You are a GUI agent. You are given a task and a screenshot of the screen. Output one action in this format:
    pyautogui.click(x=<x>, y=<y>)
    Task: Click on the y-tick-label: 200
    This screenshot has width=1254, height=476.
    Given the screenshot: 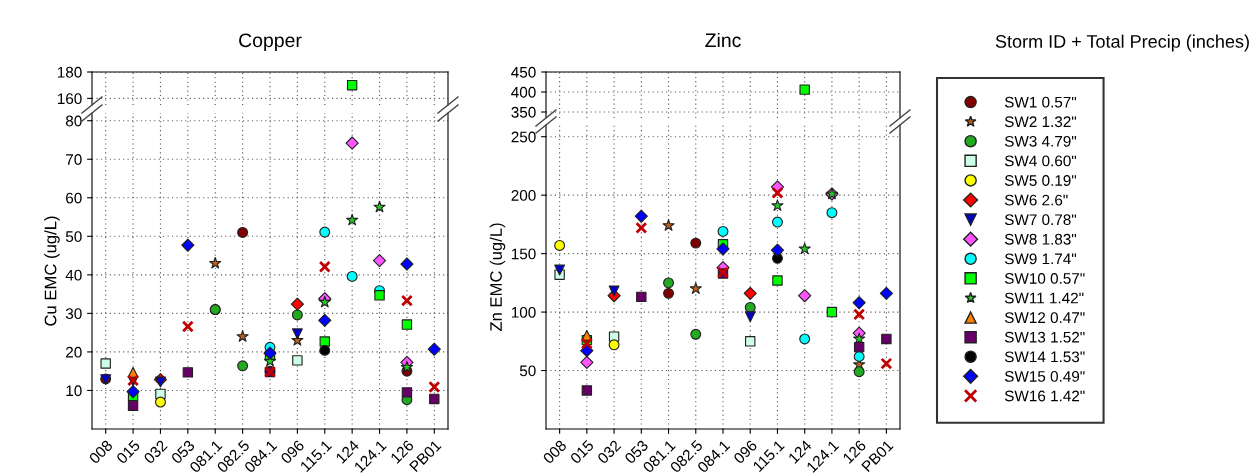 What is the action you would take?
    pyautogui.click(x=523, y=195)
    